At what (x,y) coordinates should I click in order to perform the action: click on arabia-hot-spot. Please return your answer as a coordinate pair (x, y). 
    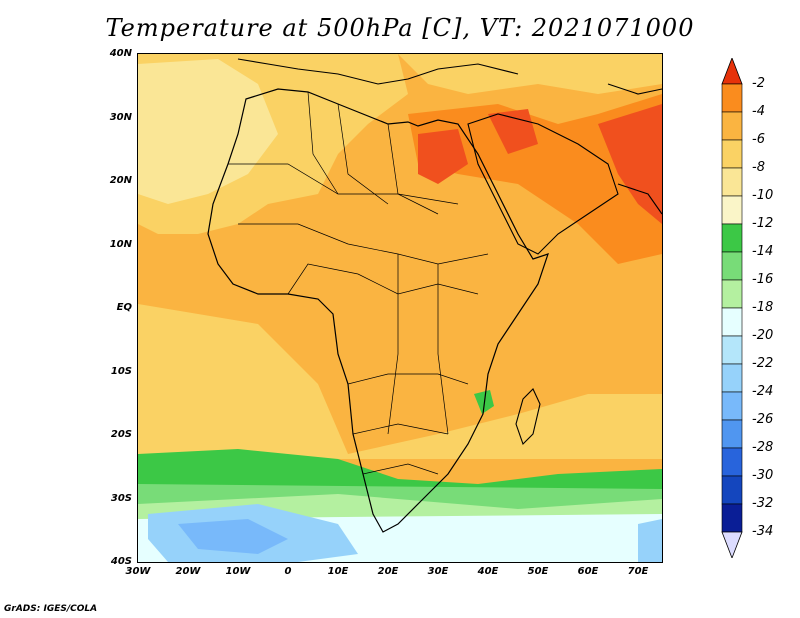
    Looking at the image, I should click on (513, 131).